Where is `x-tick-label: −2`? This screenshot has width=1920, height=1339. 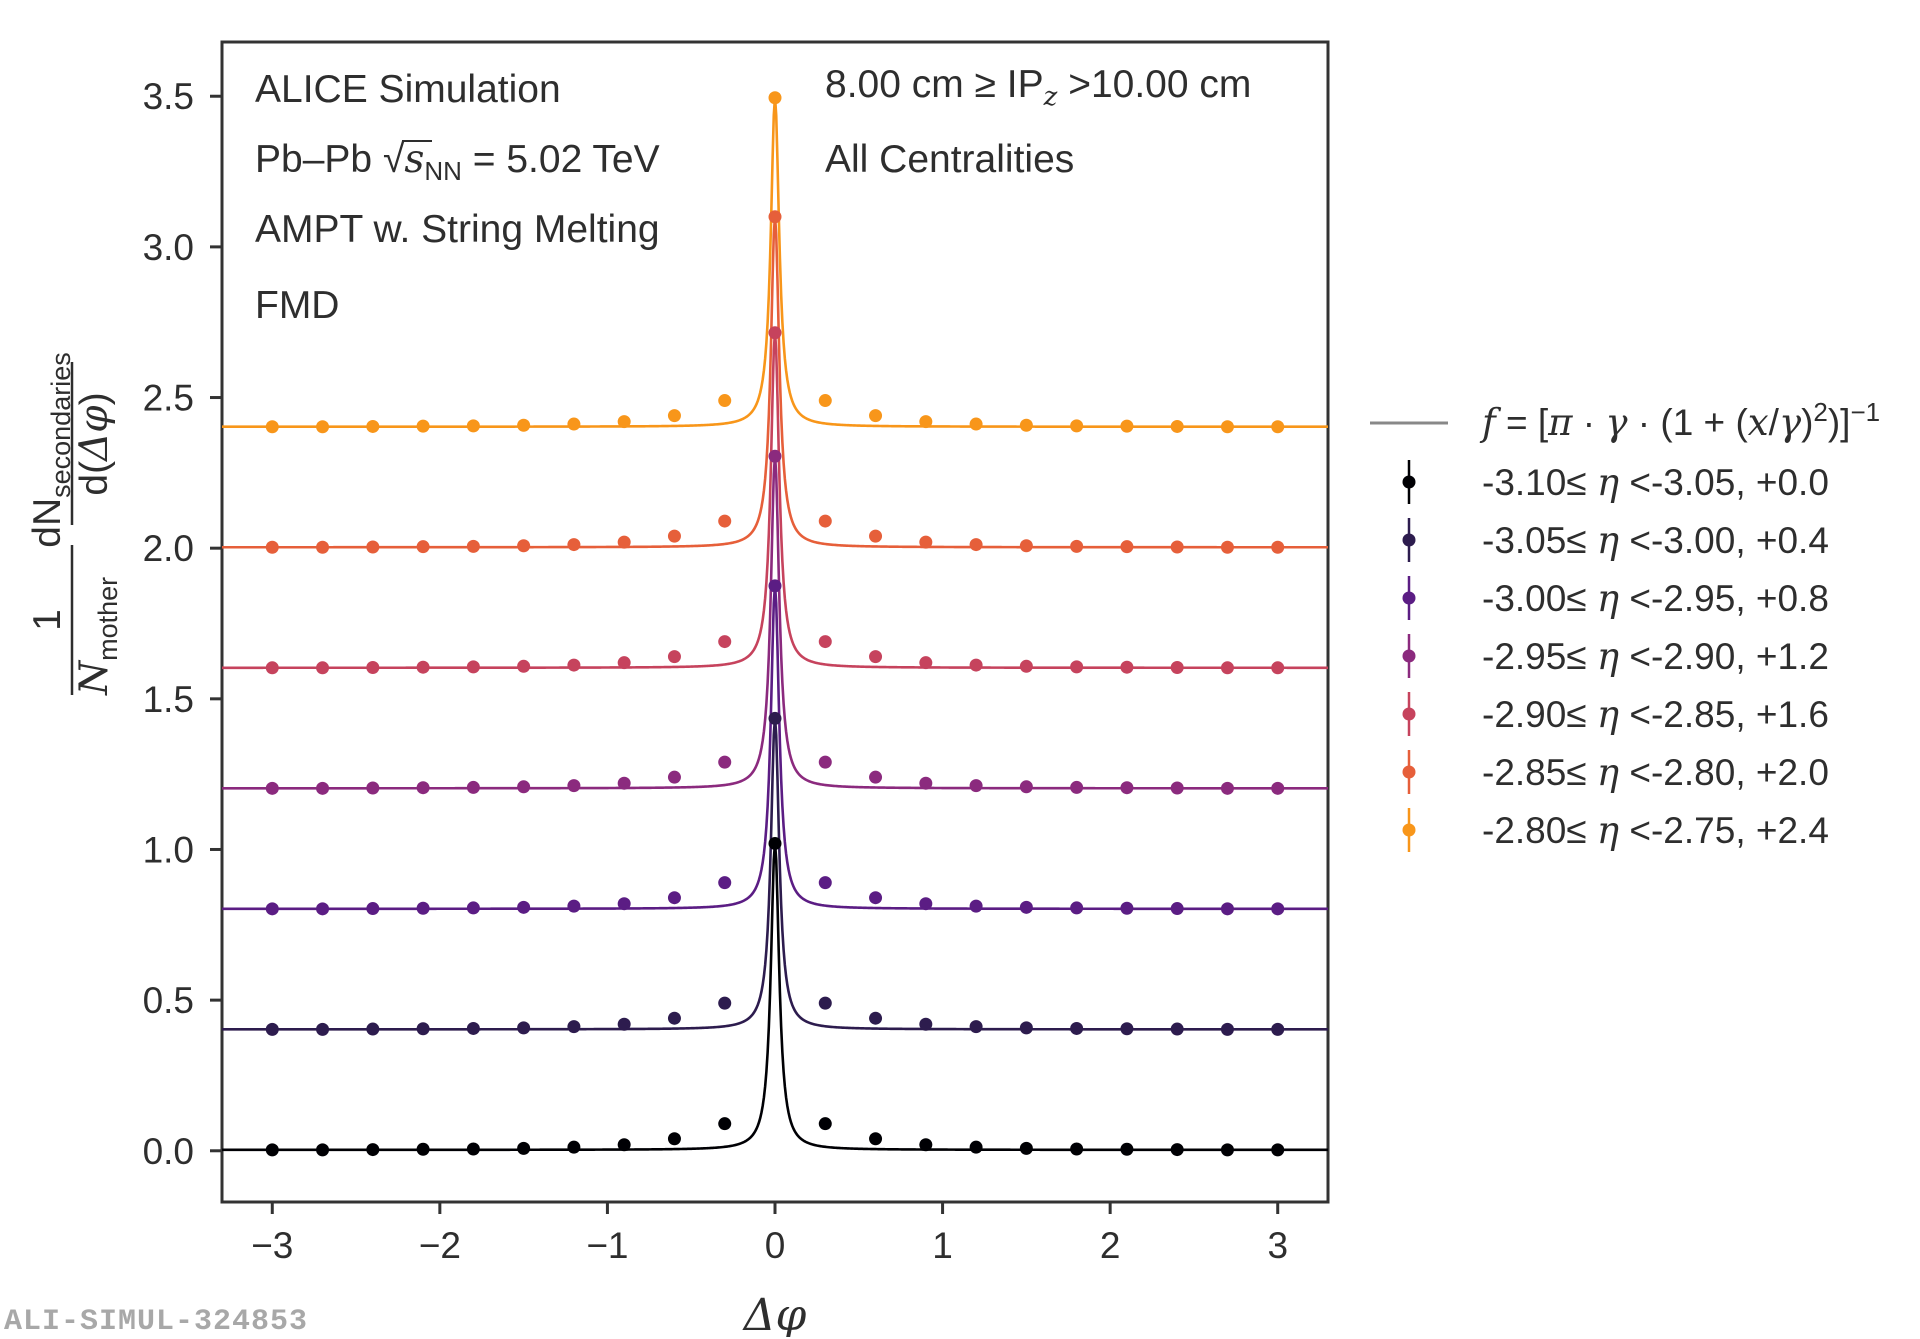 x-tick-label: −2 is located at coordinates (440, 1245).